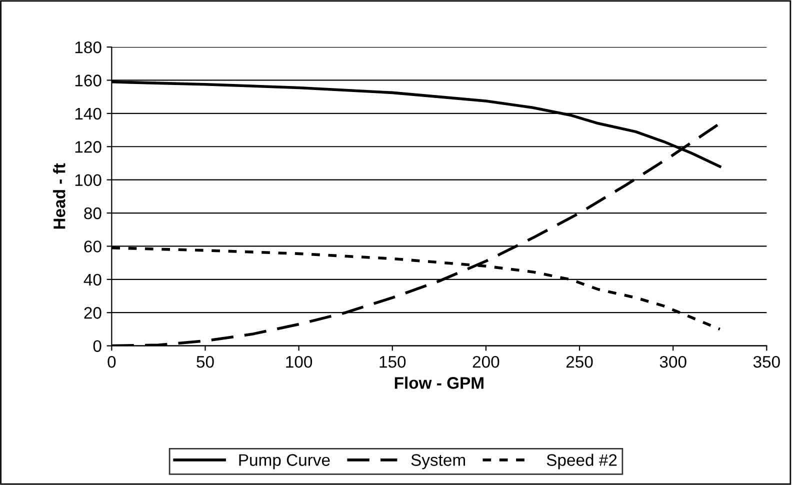 The height and width of the screenshot is (485, 792). I want to click on legend-label: Pump Curve, so click(284, 462).